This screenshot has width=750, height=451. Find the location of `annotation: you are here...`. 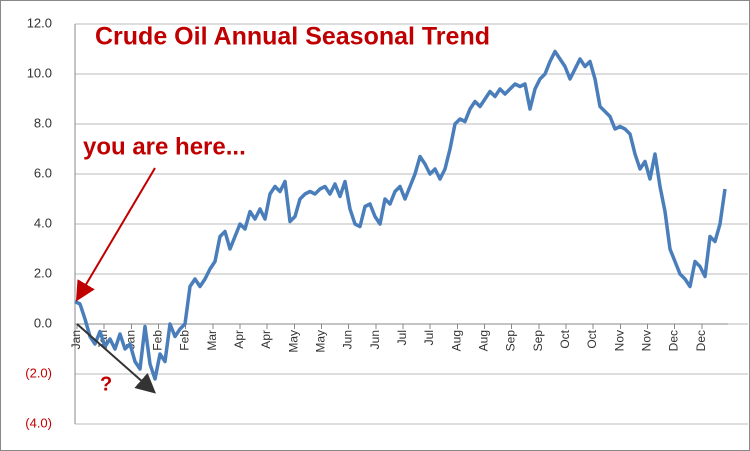

annotation: you are here... is located at coordinates (164, 146).